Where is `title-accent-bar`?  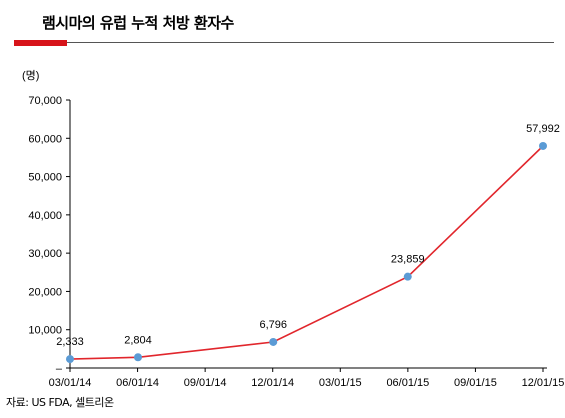
title-accent-bar is located at coordinates (40, 43).